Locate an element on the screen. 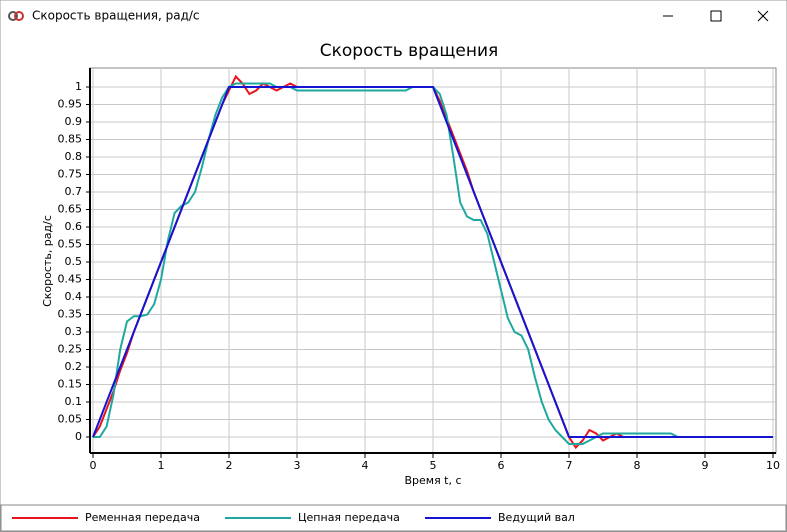 The image size is (787, 532). maximize-button is located at coordinates (716, 16).